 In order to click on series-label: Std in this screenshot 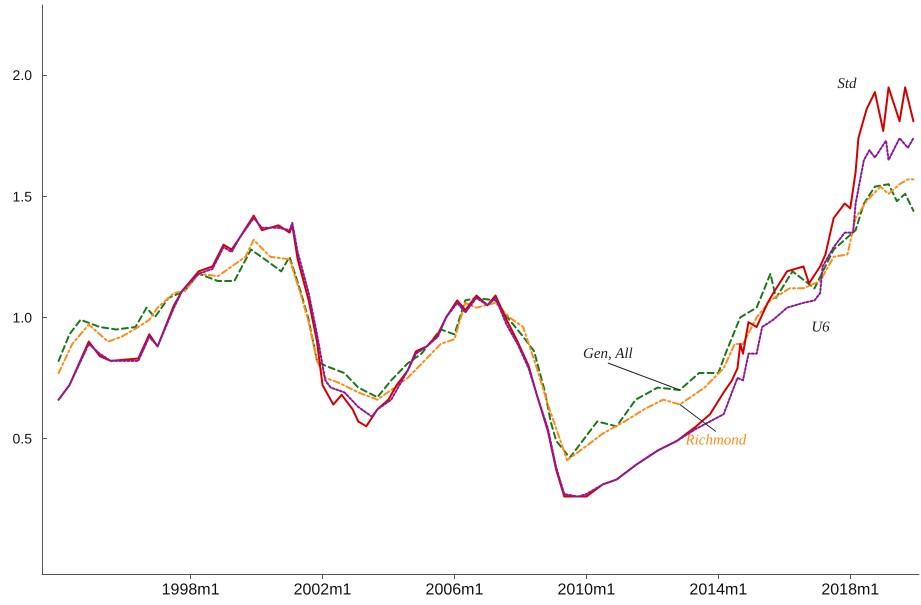, I will do `click(847, 84)`.